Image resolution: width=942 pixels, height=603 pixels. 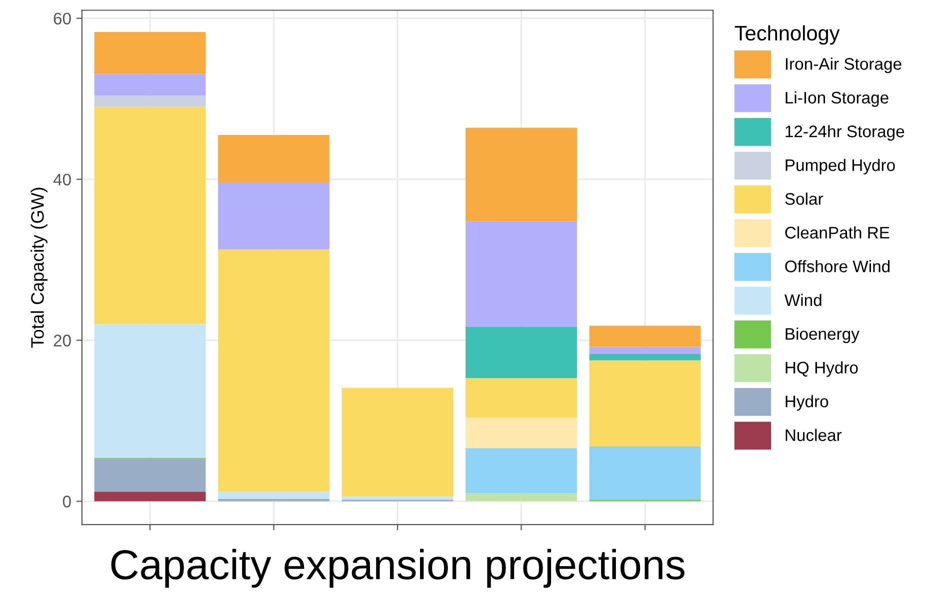 I want to click on x-axis-title: Capacity expansion projections, so click(x=397, y=568).